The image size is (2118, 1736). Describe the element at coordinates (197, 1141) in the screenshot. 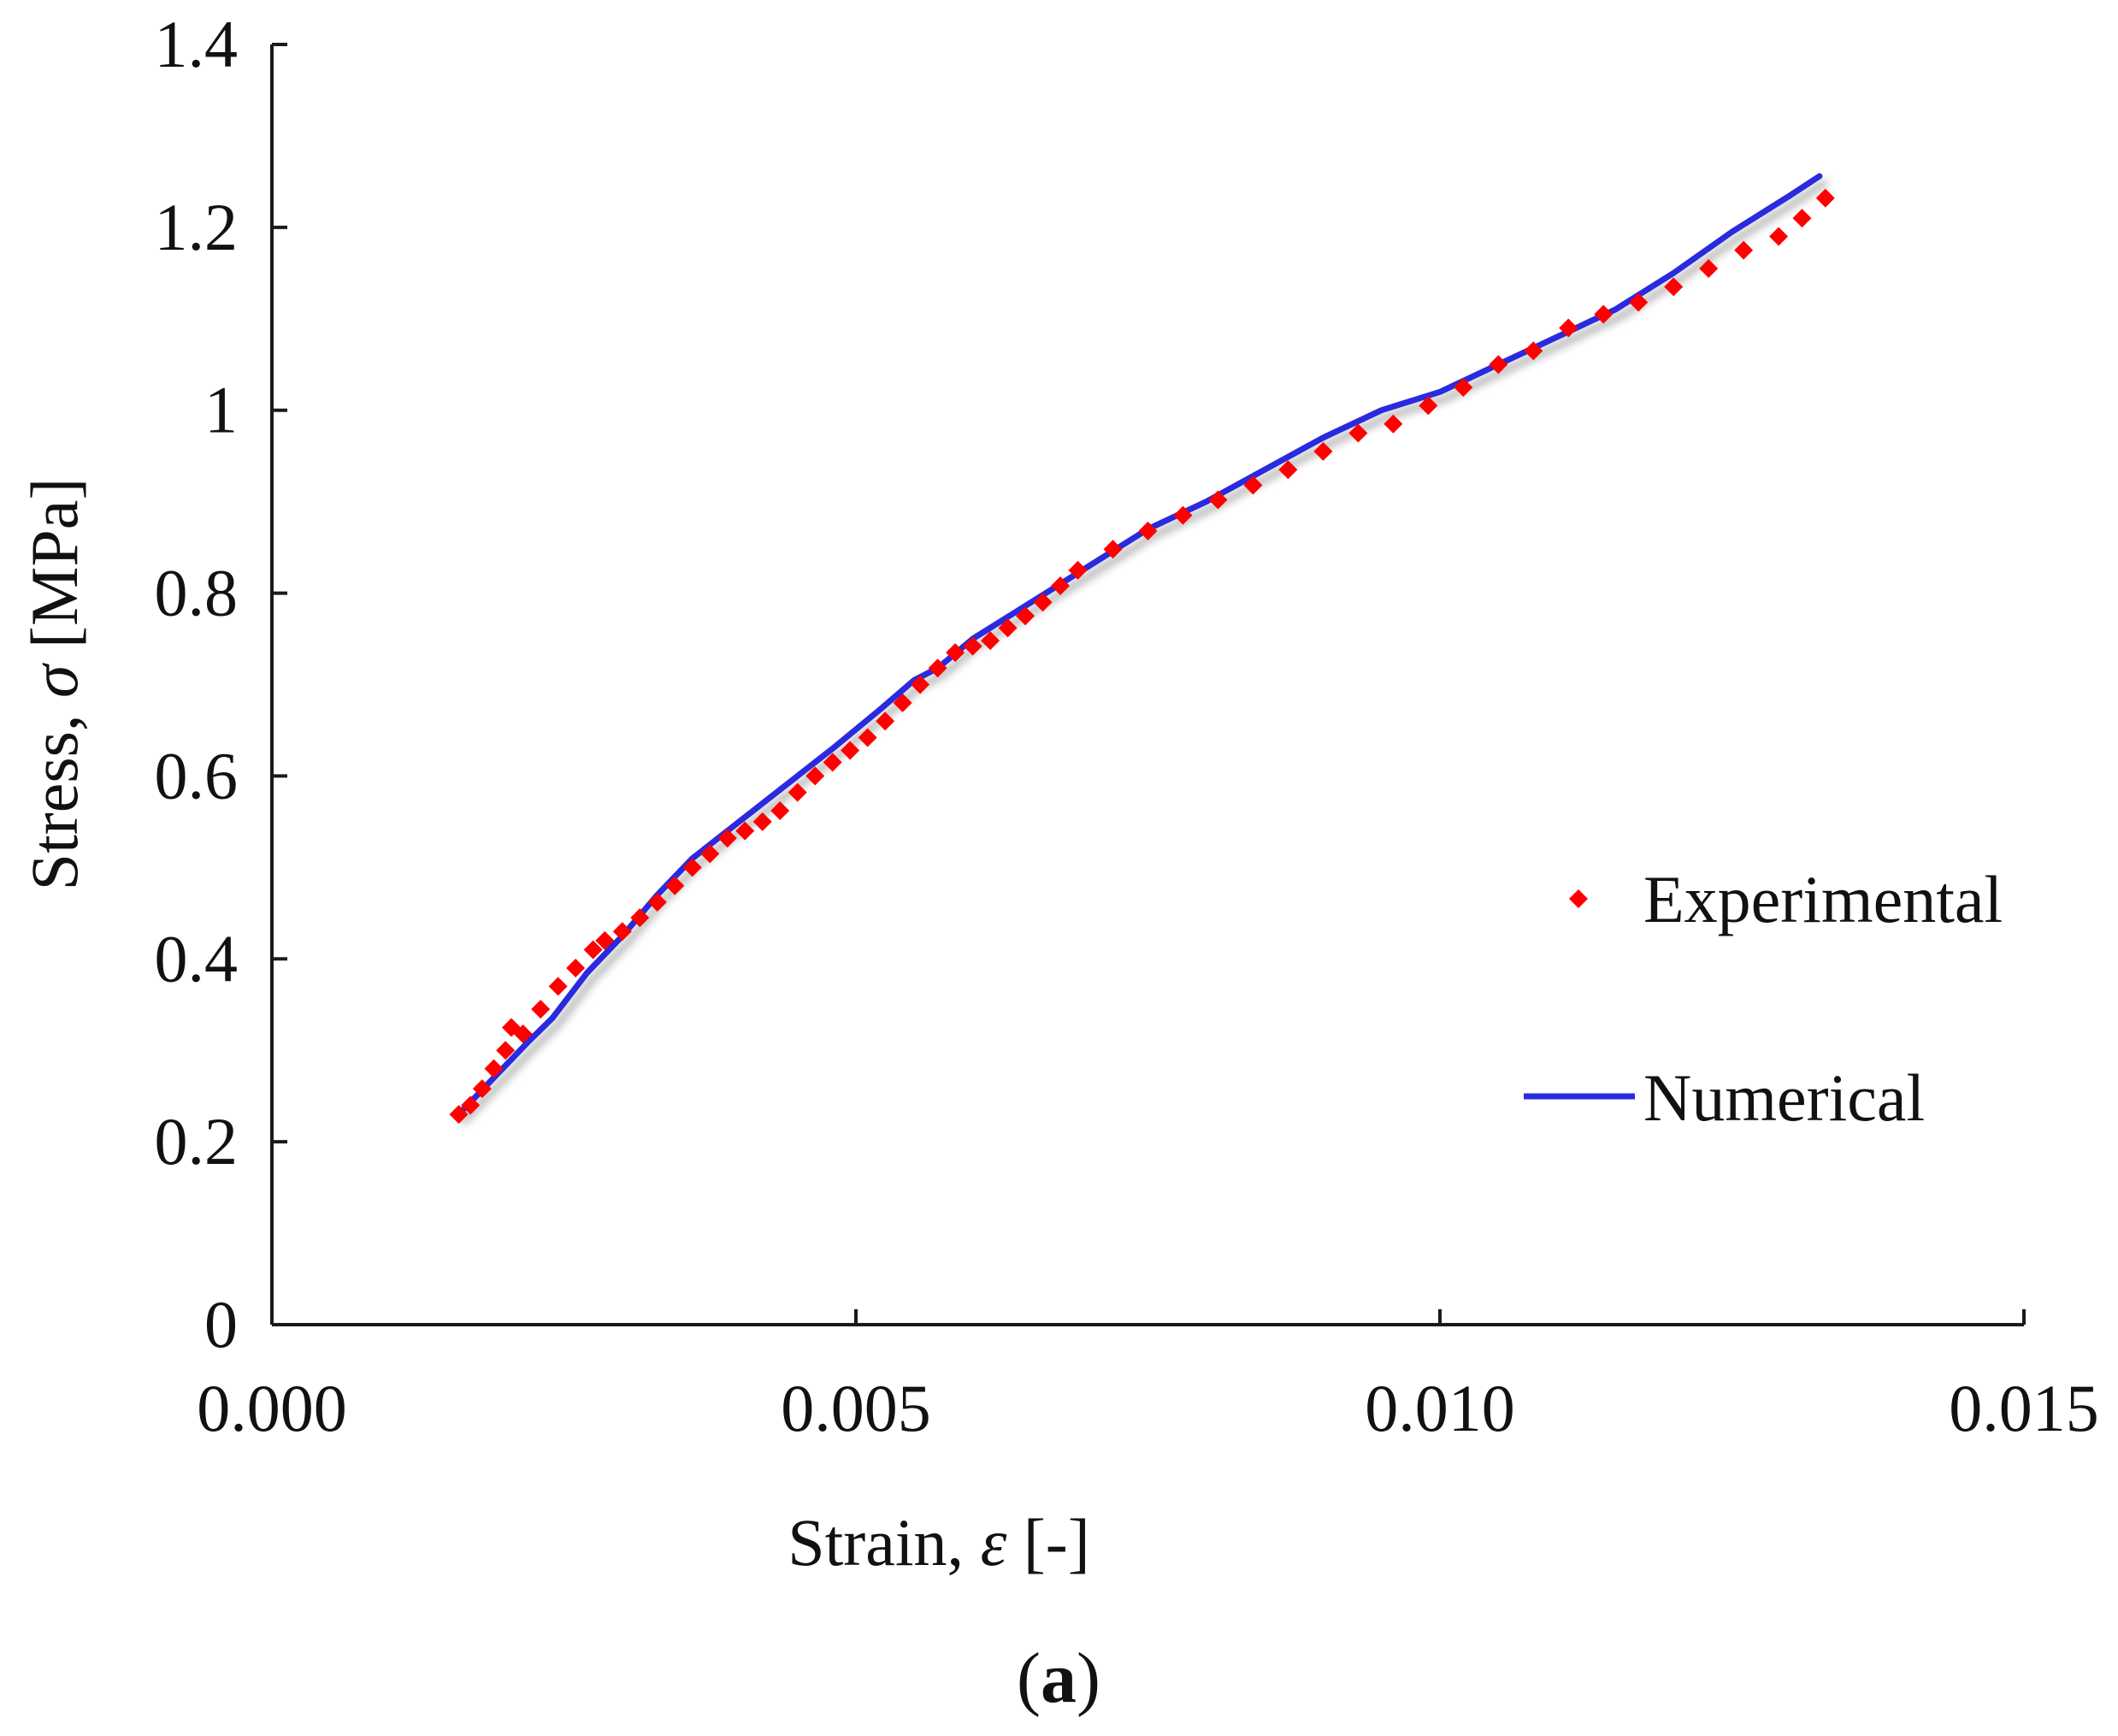

I see `y-tick-label: 0.2` at that location.